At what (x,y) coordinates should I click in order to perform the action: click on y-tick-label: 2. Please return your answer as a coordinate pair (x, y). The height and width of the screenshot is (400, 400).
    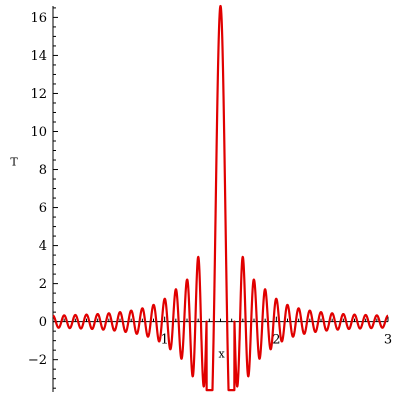
    Looking at the image, I should click on (43, 284).